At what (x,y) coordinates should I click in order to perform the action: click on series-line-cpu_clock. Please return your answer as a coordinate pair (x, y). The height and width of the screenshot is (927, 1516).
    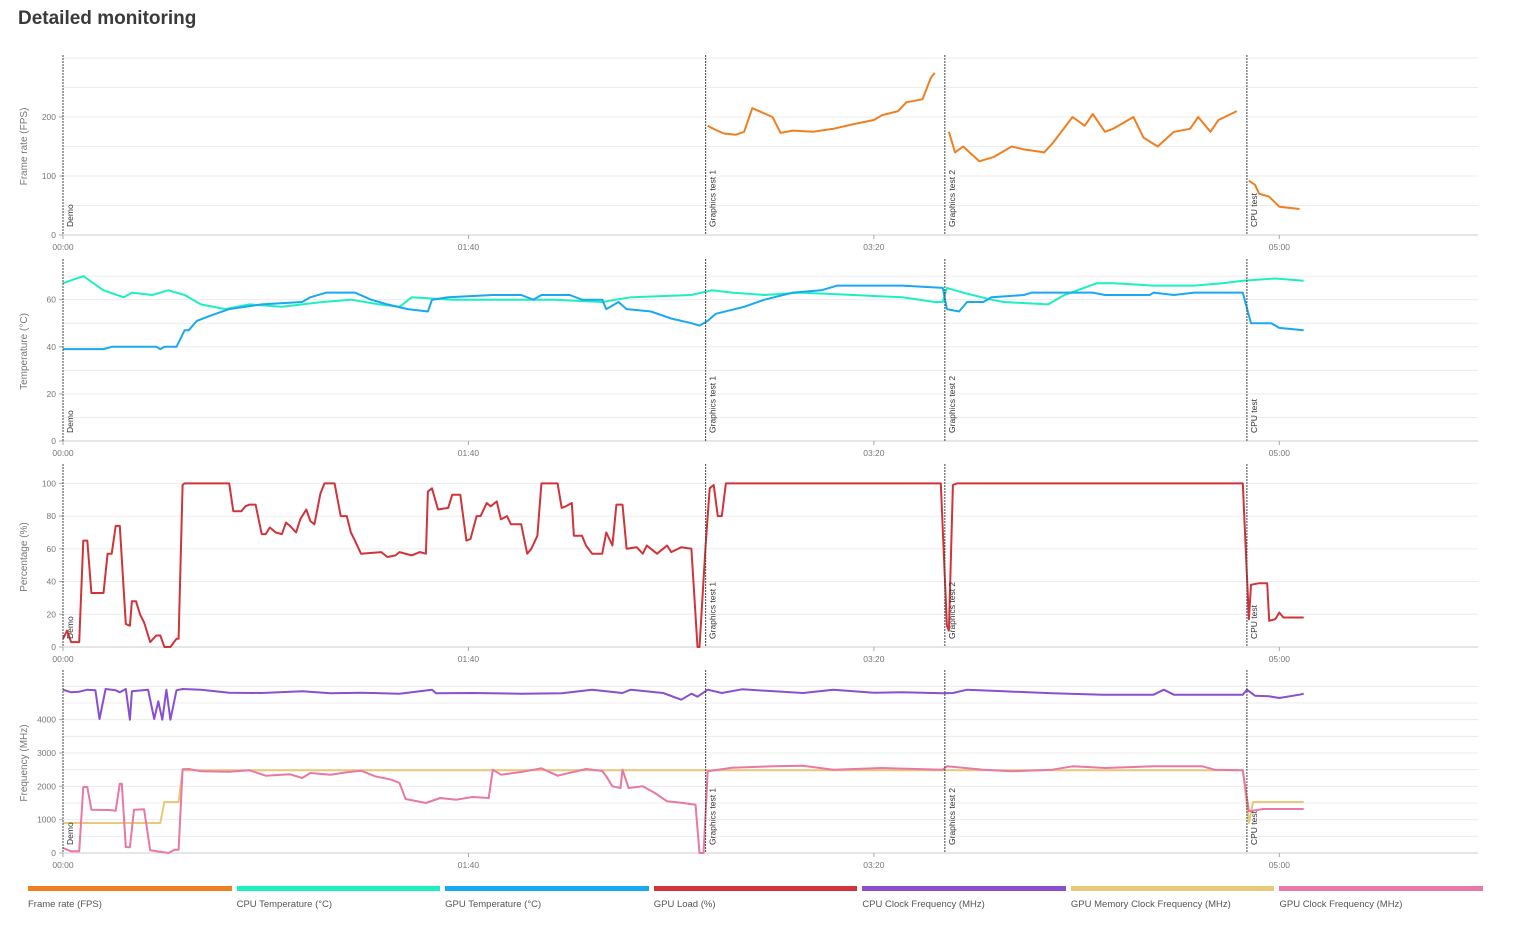
    Looking at the image, I should click on (683, 704).